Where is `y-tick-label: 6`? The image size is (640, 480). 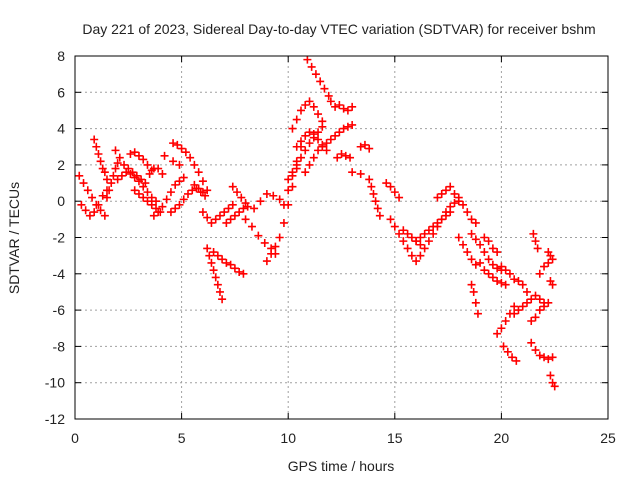
y-tick-label: 6 is located at coordinates (61, 92).